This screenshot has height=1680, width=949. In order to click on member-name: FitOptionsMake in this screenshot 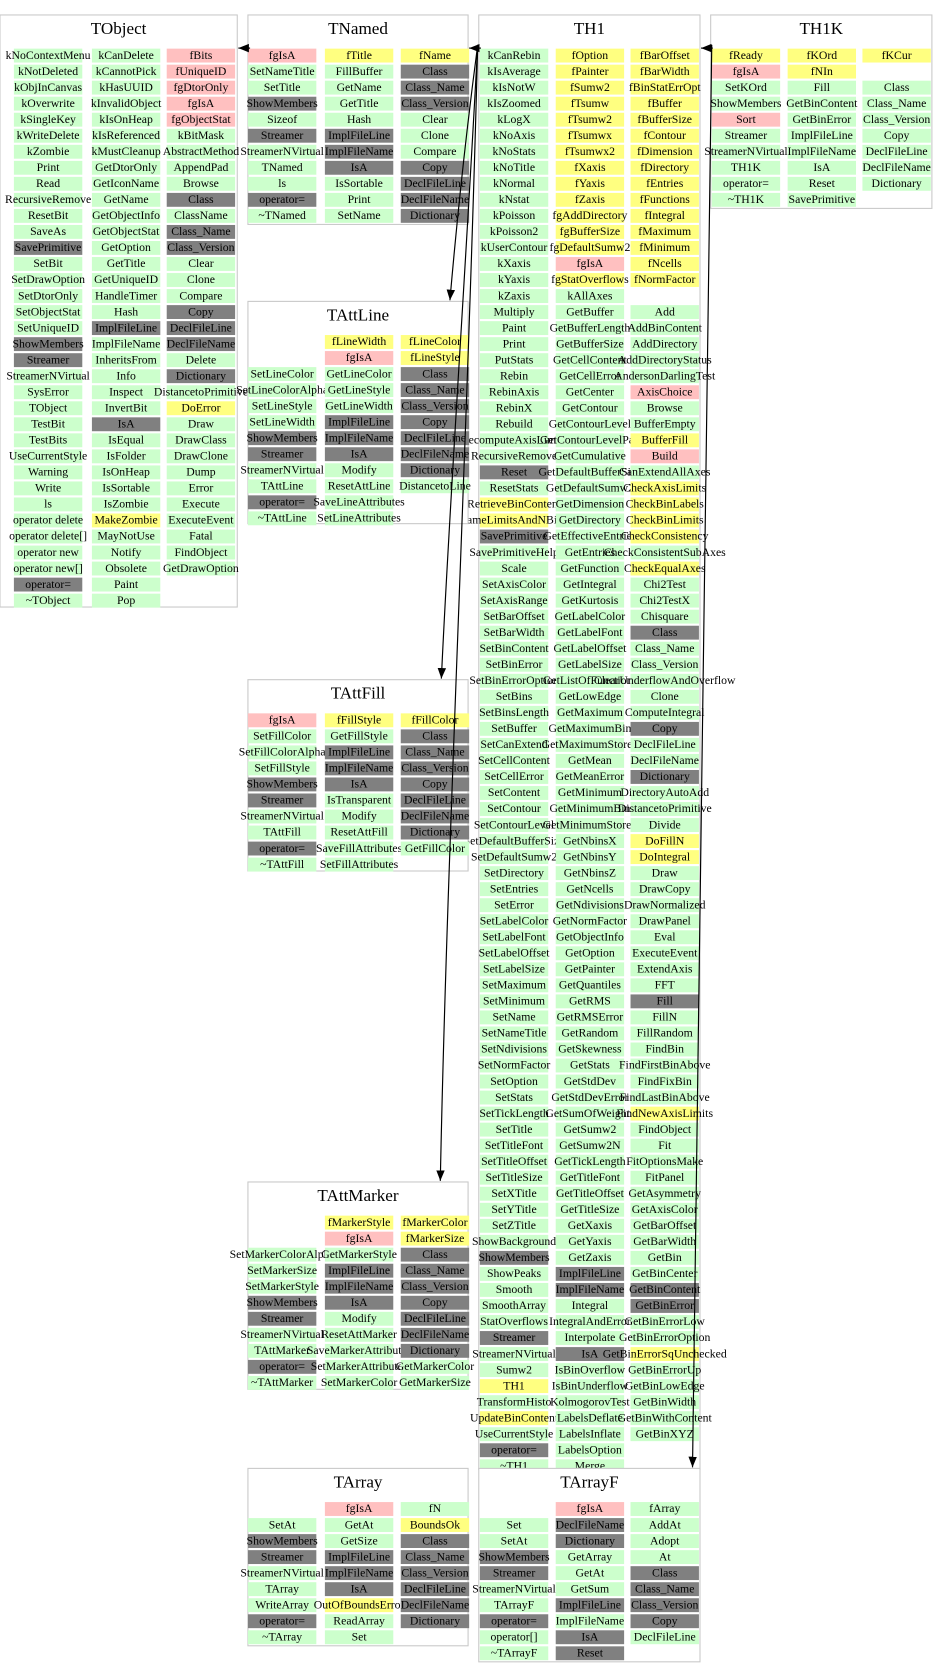, I will do `click(664, 1161)`.